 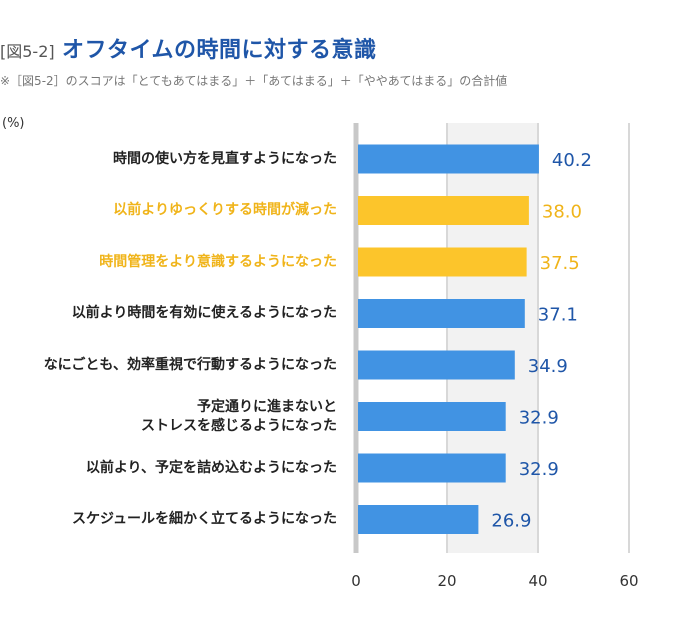 What do you see at coordinates (239, 416) in the screenshot?
I see `category-label: 予定通りに進まないと ストレスを感じるようになった` at bounding box center [239, 416].